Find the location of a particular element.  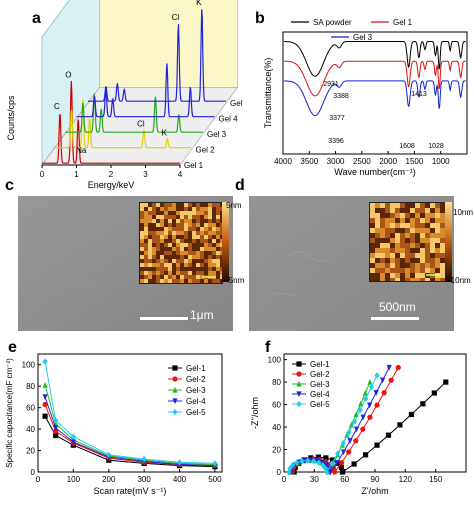

x-tick-label: 1 is located at coordinates (76, 174).